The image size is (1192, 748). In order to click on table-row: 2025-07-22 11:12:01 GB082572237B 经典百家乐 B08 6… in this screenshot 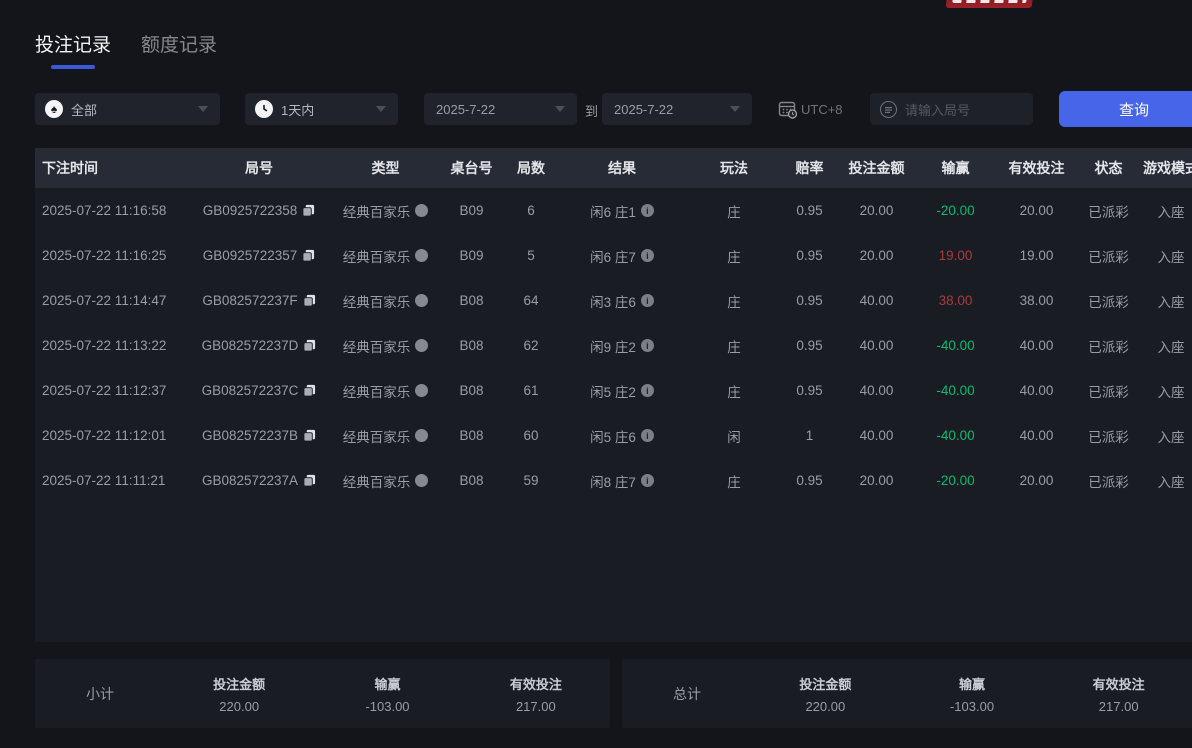, I will do `click(613, 435)`.